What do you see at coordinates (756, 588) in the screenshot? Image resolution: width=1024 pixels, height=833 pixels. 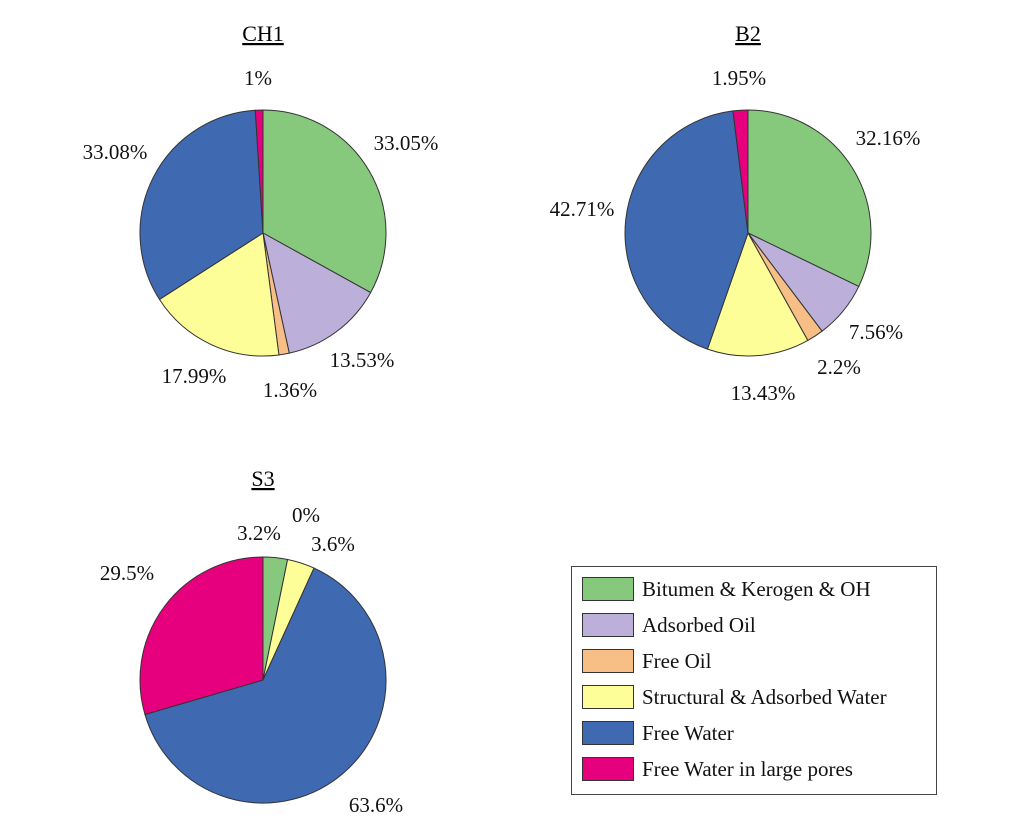 I see `legend-label: Bitumen & Kerogen & OH` at bounding box center [756, 588].